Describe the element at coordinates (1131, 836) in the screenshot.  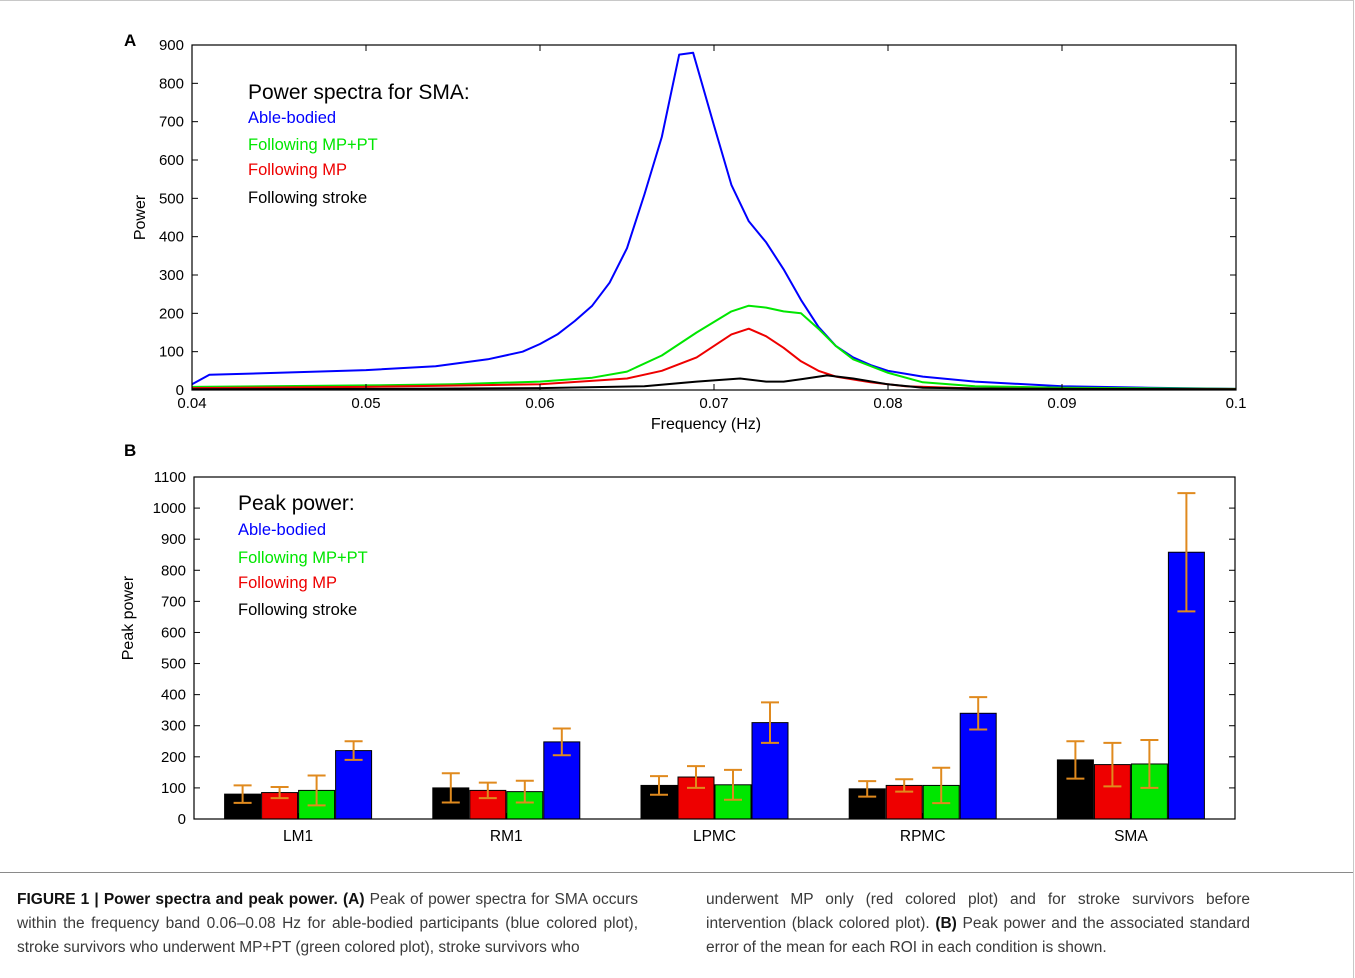
I see `category-label-sma: SMA` at that location.